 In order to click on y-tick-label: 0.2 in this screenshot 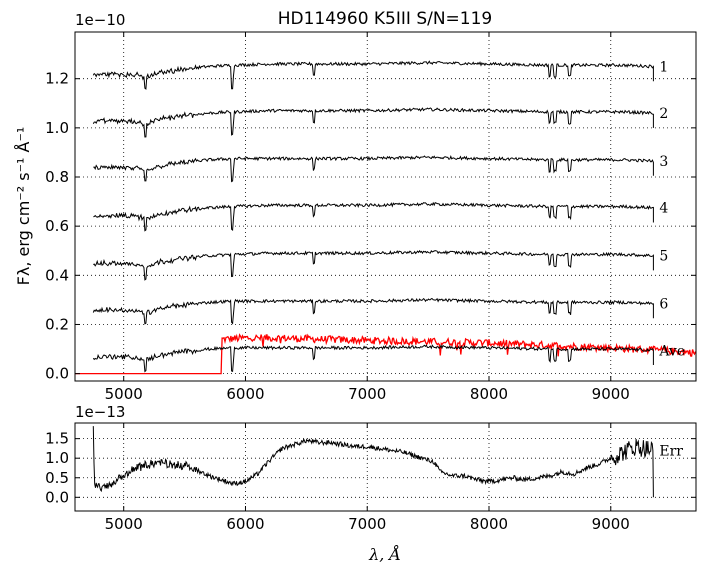, I will do `click(57, 324)`.